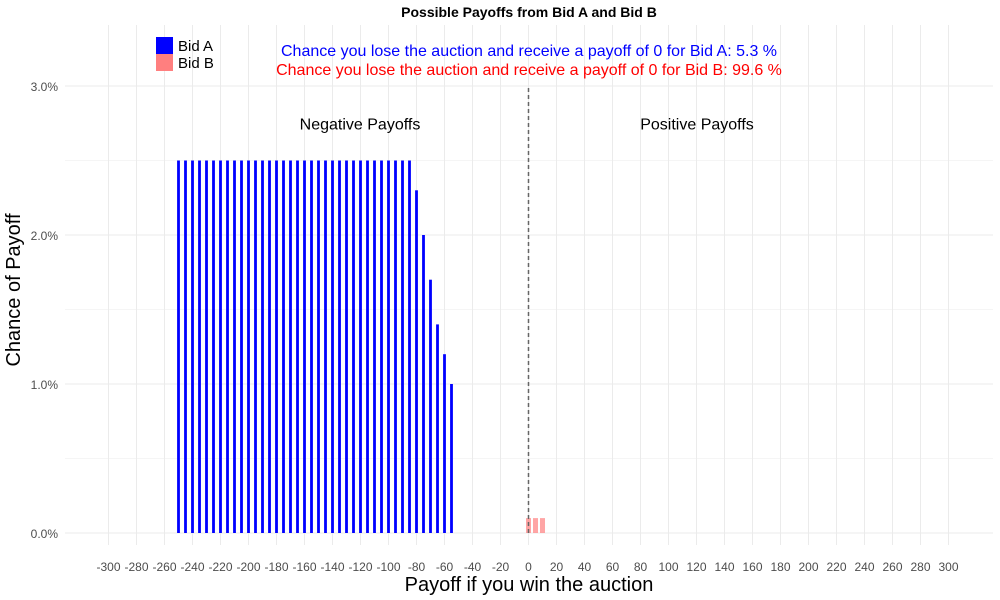 Image resolution: width=1000 pixels, height=600 pixels. Describe the element at coordinates (388, 567) in the screenshot. I see `x-tick-label: -100` at that location.